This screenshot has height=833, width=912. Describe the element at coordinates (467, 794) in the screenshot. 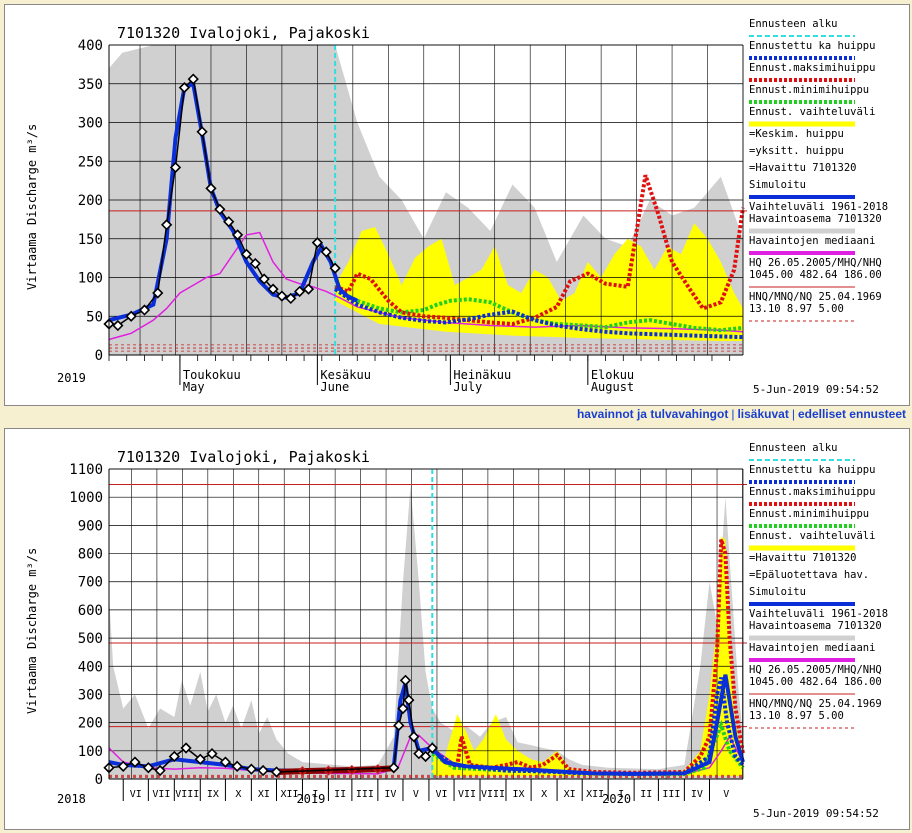

I see `month-label: VII` at that location.